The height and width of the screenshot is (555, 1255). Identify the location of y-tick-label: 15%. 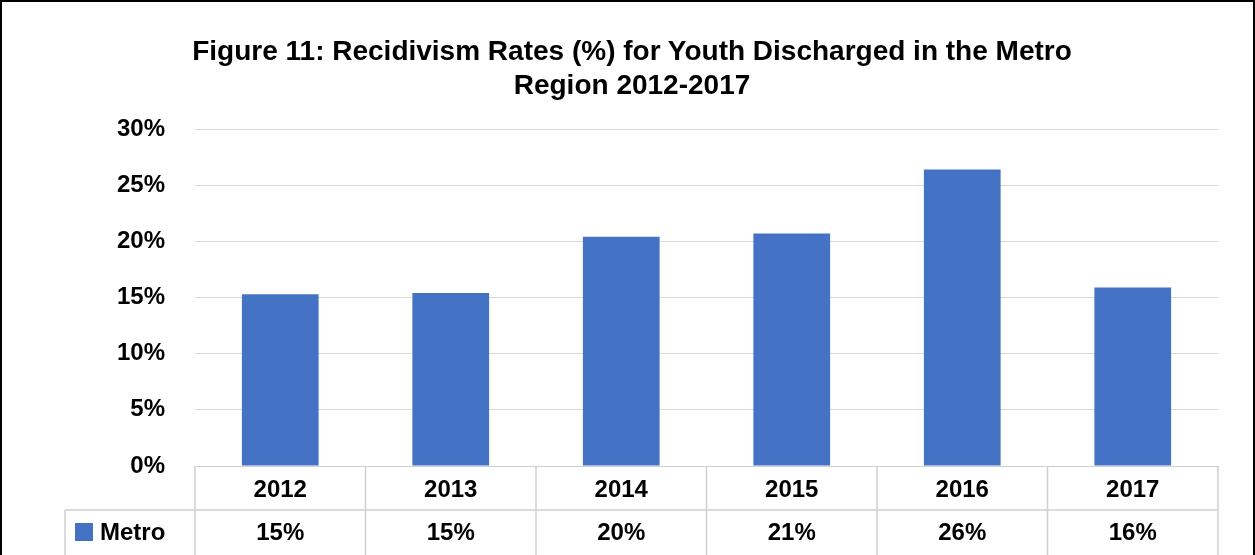
(140, 296).